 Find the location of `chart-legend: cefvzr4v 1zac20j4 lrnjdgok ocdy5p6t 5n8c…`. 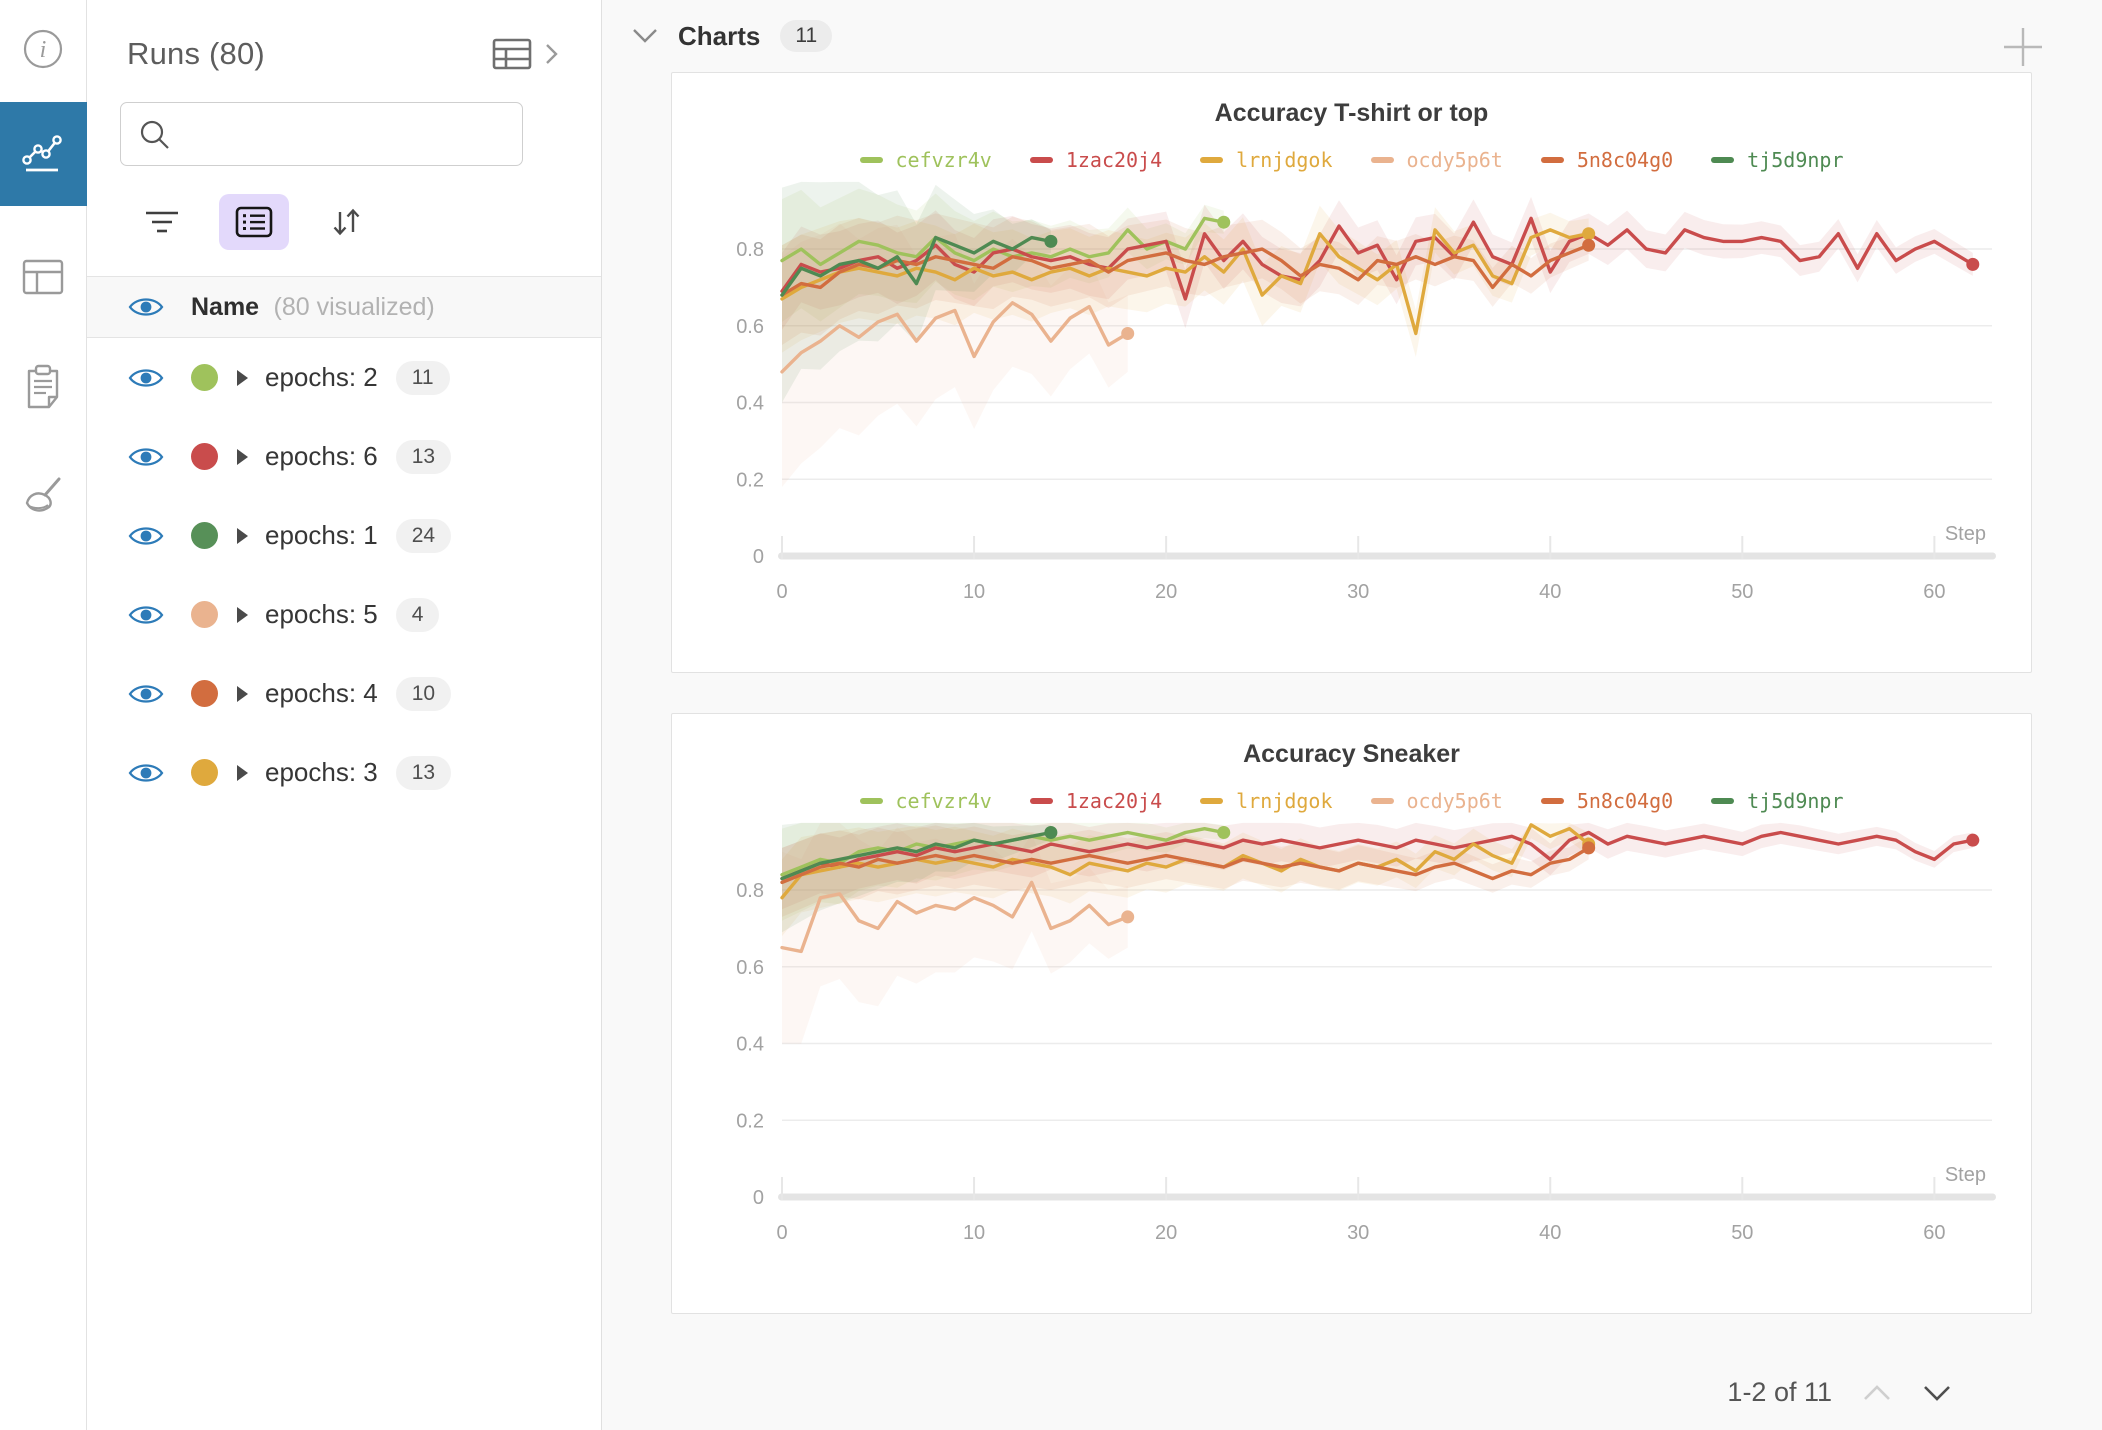

chart-legend: cefvzr4v 1zac20j4 lrnjdgok ocdy5p6t 5n8c… is located at coordinates (1351, 160).